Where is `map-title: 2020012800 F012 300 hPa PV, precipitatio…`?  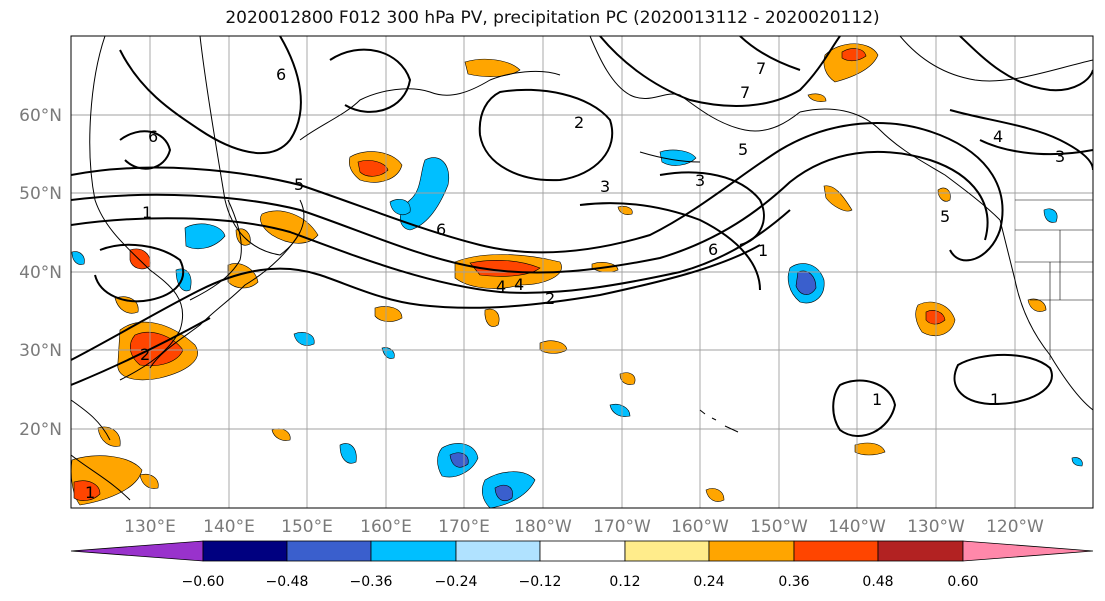
map-title: 2020012800 F012 300 hPa PV, precipitatio… is located at coordinates (552, 18).